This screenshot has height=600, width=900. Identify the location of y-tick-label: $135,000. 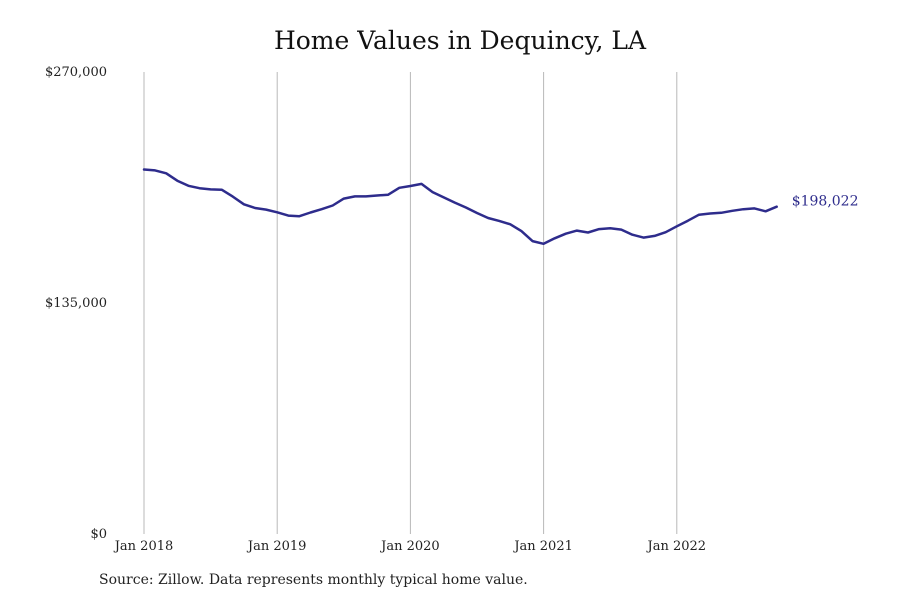
(76, 303).